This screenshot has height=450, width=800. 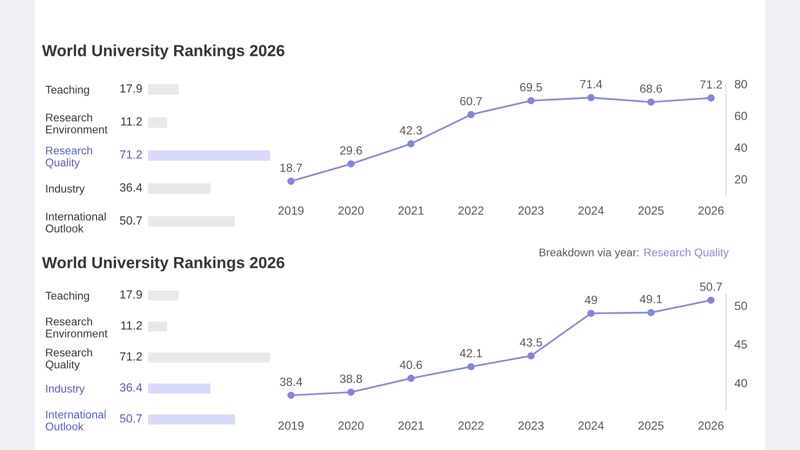 I want to click on data-label: 42.1, so click(x=471, y=353).